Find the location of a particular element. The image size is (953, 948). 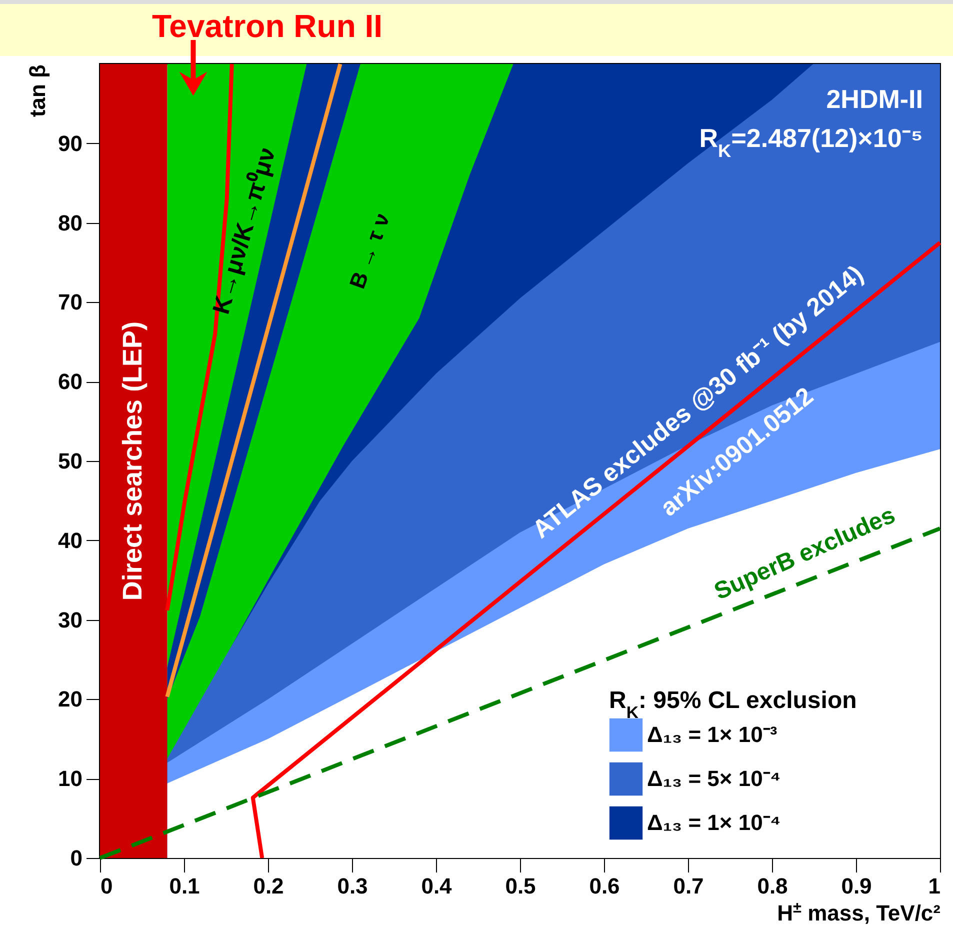

y-tick-label: 90 is located at coordinates (70, 143).